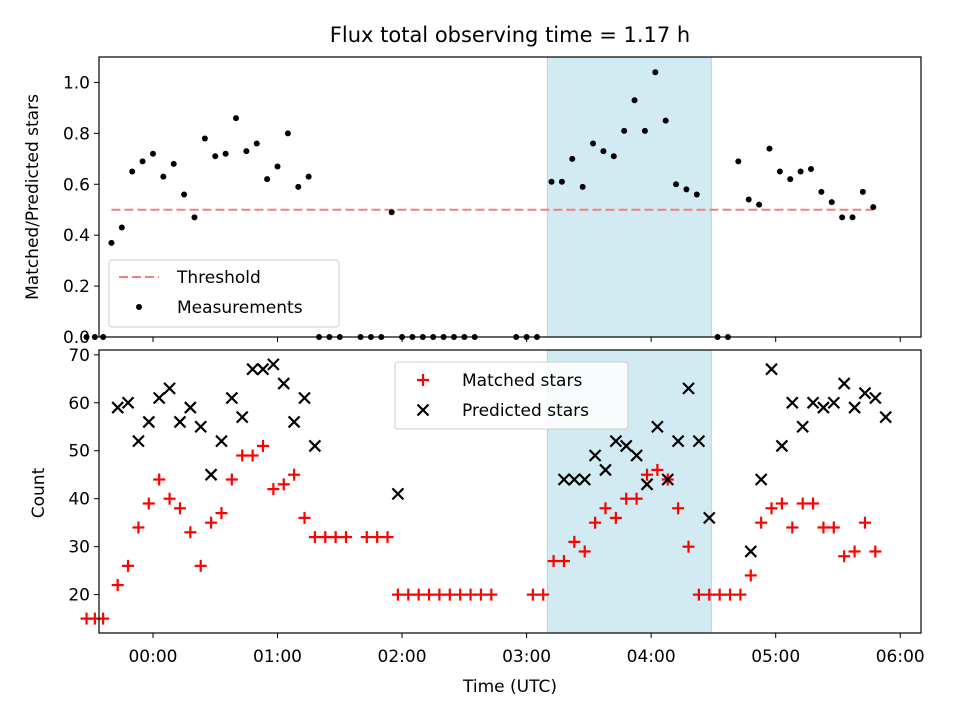 The image size is (960, 720). What do you see at coordinates (76, 287) in the screenshot?
I see `y-tick-label: 0.2` at bounding box center [76, 287].